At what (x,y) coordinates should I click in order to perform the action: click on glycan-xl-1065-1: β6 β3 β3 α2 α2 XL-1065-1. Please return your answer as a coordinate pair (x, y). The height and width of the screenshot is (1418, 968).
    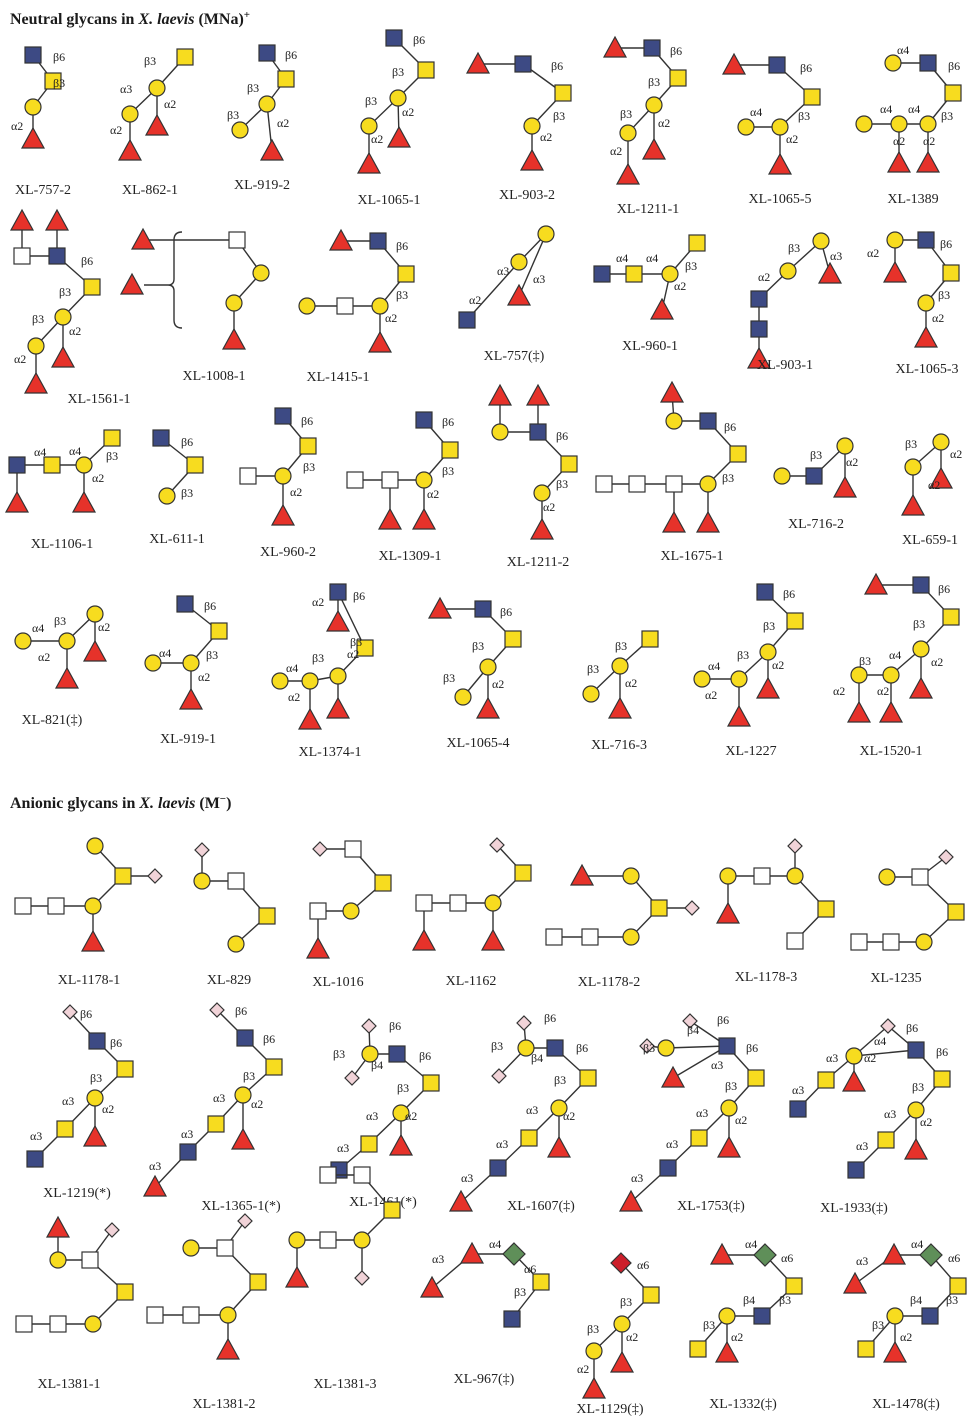
    Looking at the image, I should click on (395, 118).